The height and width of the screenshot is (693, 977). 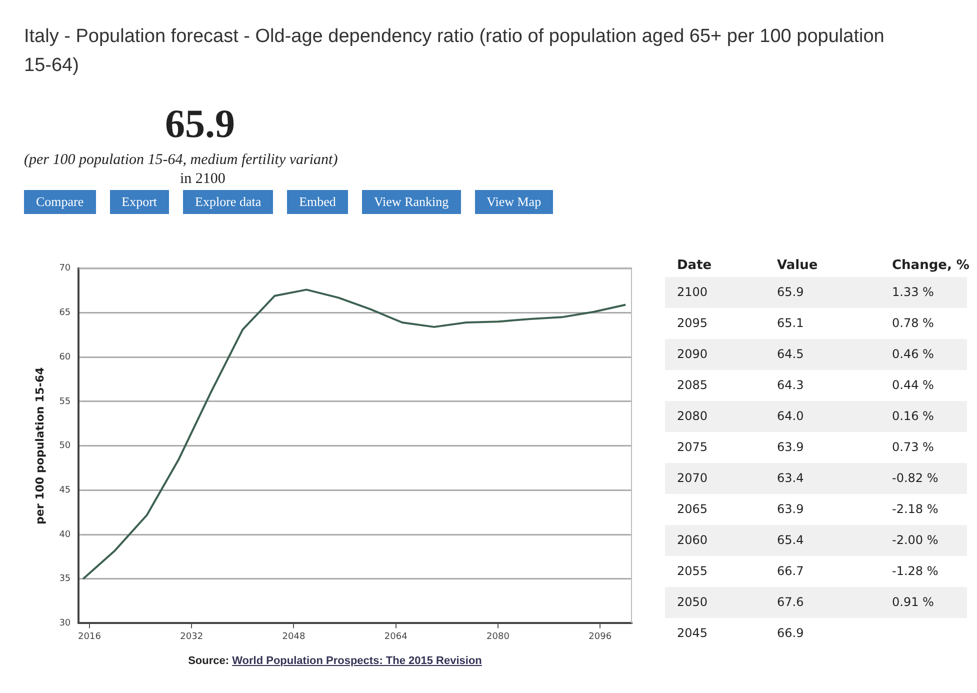 What do you see at coordinates (65, 357) in the screenshot?
I see `y-tick-label: 60` at bounding box center [65, 357].